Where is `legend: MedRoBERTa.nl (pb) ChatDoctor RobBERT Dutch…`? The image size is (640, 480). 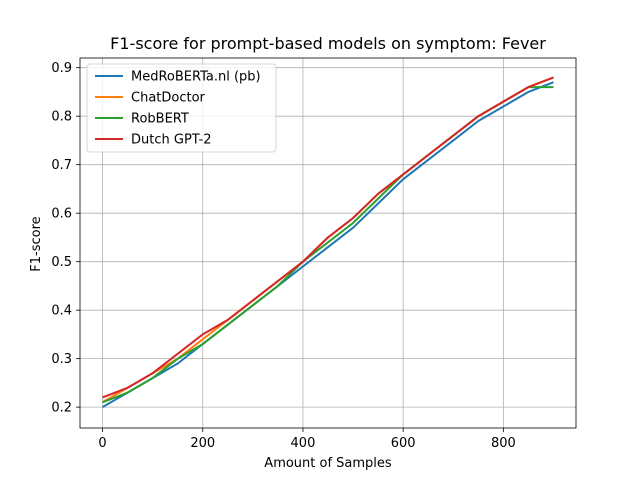 legend: MedRoBERTa.nl (pb) ChatDoctor RobBERT Dutch… is located at coordinates (181, 108).